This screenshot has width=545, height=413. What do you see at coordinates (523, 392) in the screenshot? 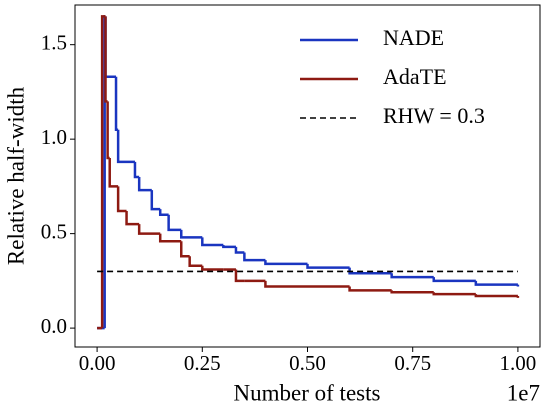
I see `x-offset-label: 1e7` at bounding box center [523, 392].